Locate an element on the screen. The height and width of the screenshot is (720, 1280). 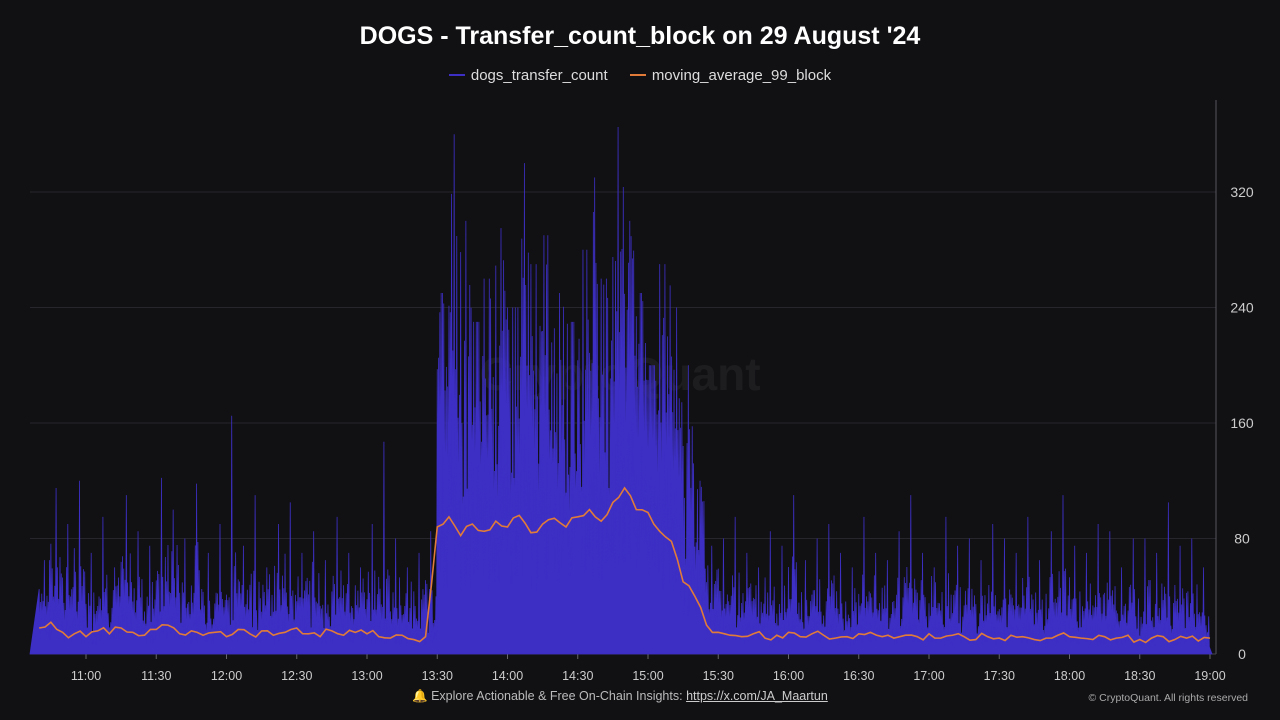
y-tick-label: 240 is located at coordinates (1242, 308).